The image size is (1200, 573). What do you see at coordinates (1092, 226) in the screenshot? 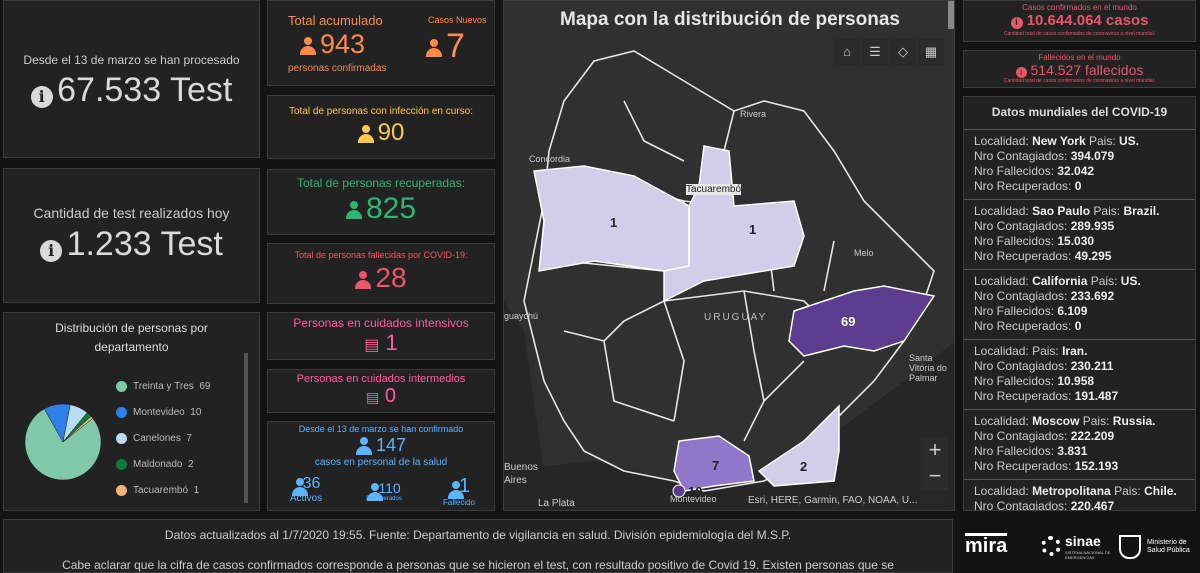
I see `contagiados-value: 289.935` at bounding box center [1092, 226].